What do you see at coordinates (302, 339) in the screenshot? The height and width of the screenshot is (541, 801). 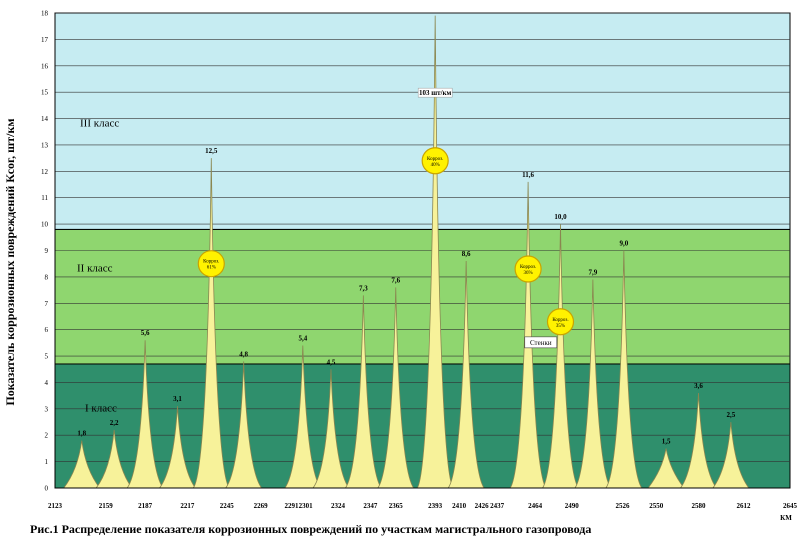 I see `value-label: 5,4` at bounding box center [302, 339].